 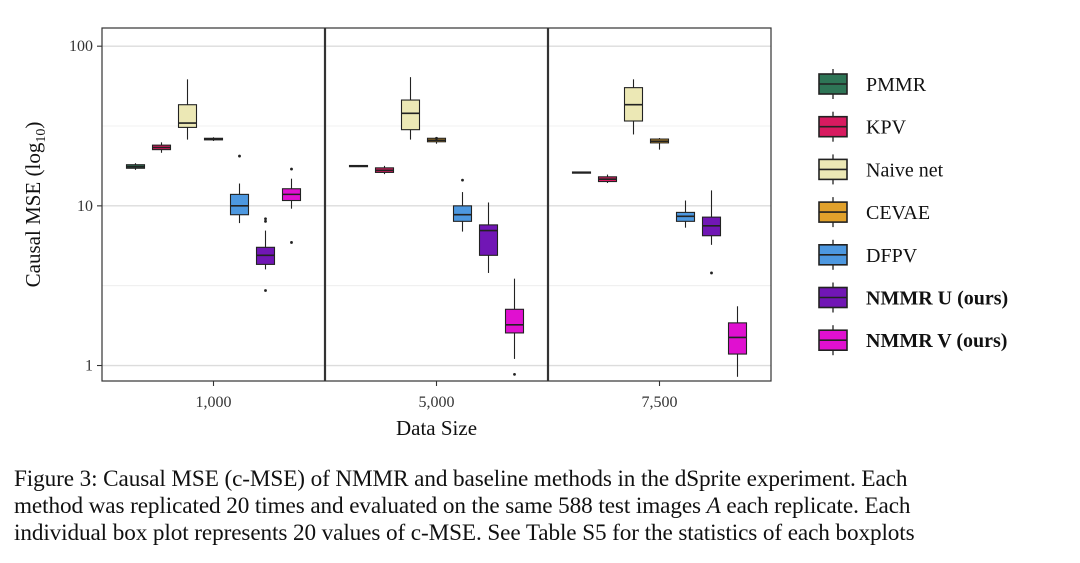 What do you see at coordinates (713, 506) in the screenshot?
I see `caption-variable: A` at bounding box center [713, 506].